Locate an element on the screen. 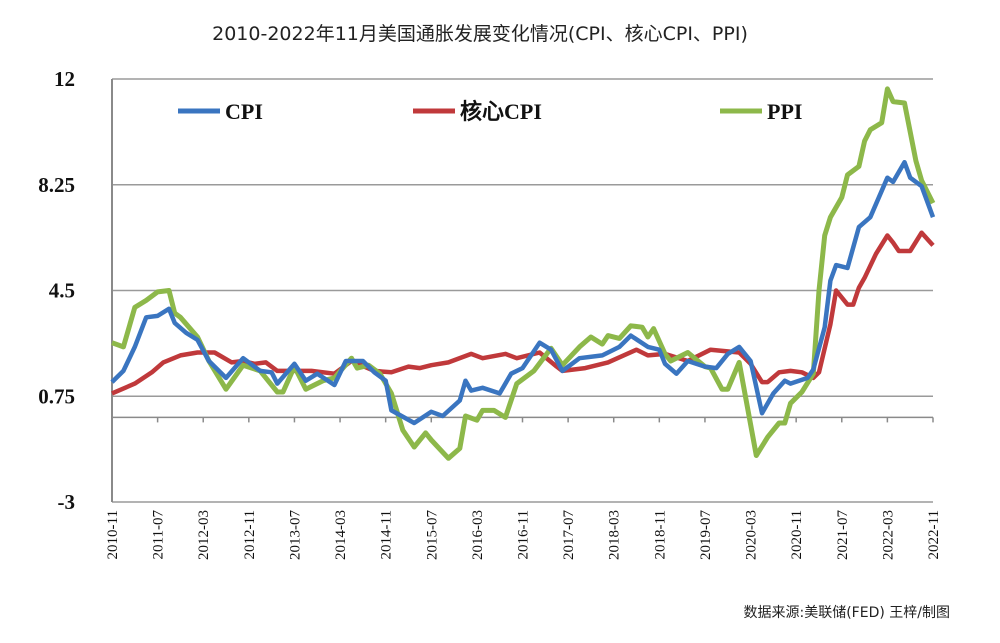  legend: CPI 核心CPI PPI is located at coordinates (490, 111).